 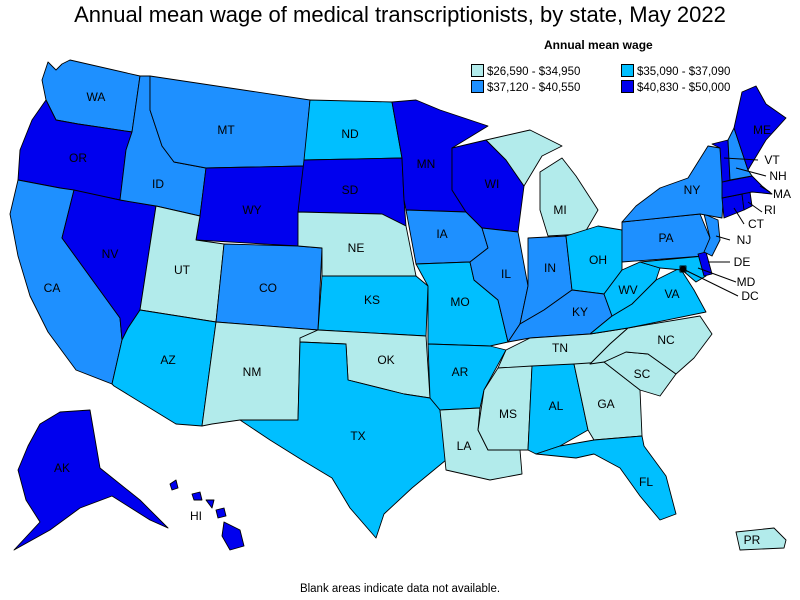 What do you see at coordinates (746, 282) in the screenshot?
I see `state-label-MD: MD` at bounding box center [746, 282].